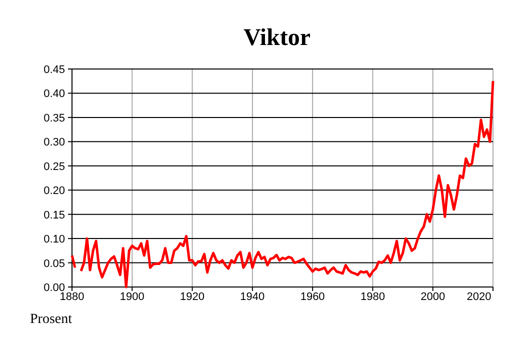  Describe the element at coordinates (132, 297) in the screenshot. I see `x-tick-label: 1900` at that location.